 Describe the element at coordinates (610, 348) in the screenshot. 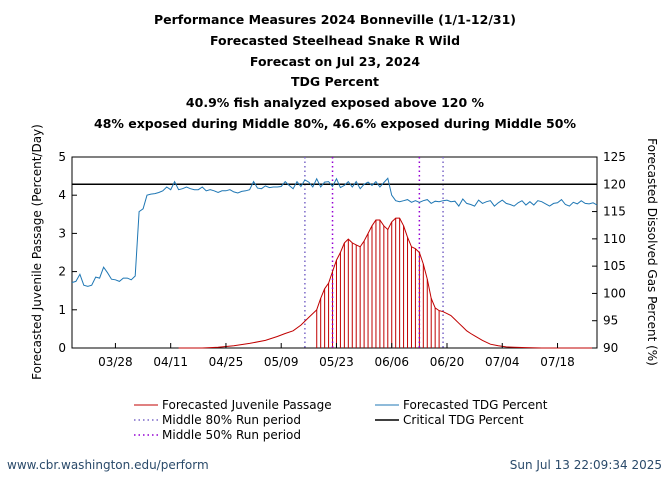

I see `y-right-tick-label-0: 90` at that location.